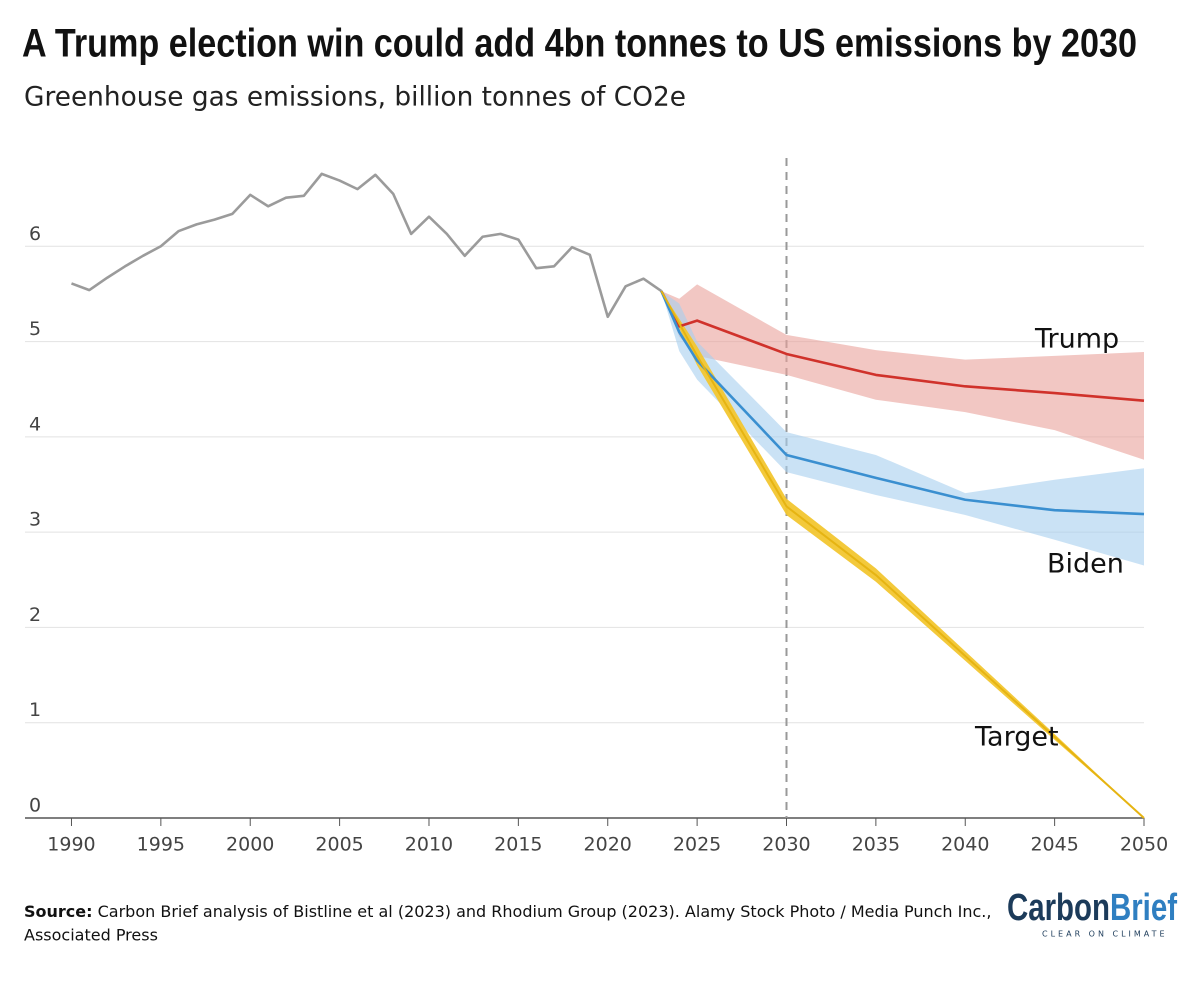 This screenshot has width=1200, height=988. I want to click on x-tick-label: 2015, so click(518, 845).